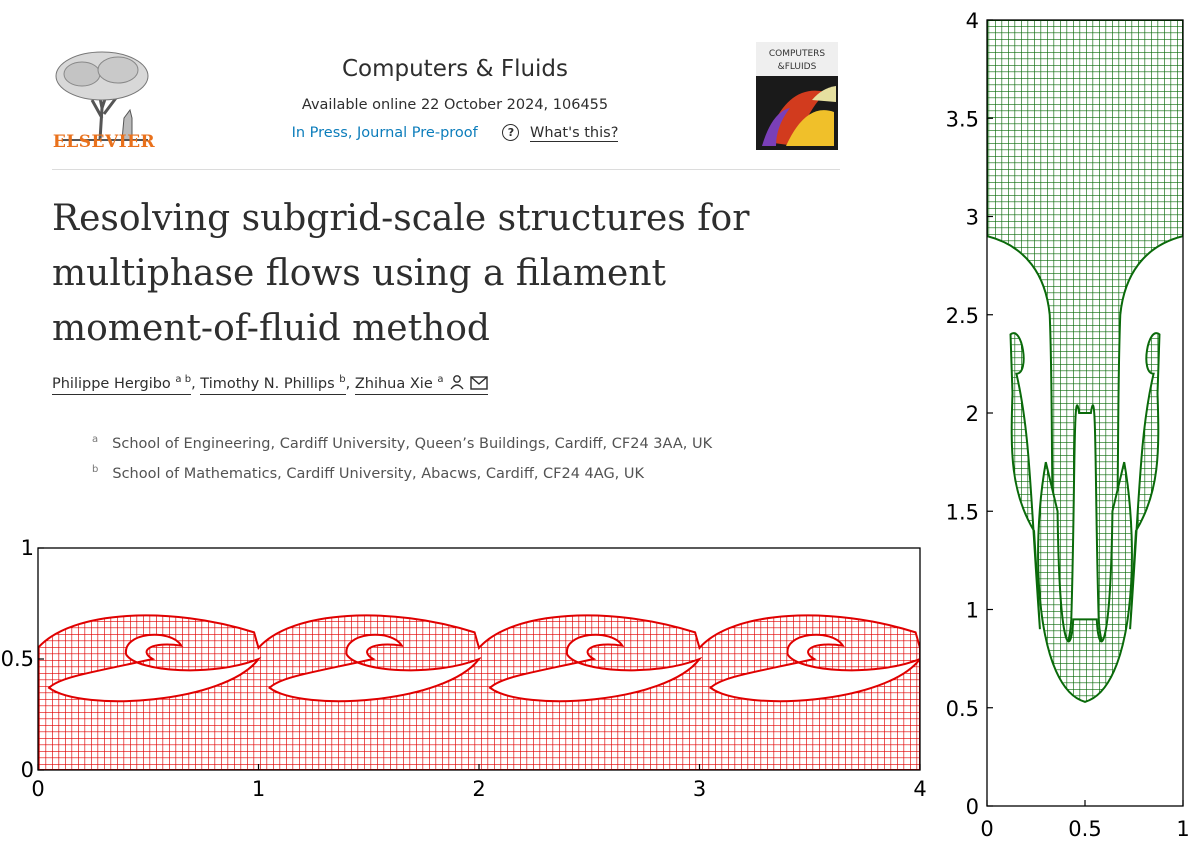  Describe the element at coordinates (797, 67) in the screenshot. I see `cover-title-line-2: &FLUIDS` at that location.